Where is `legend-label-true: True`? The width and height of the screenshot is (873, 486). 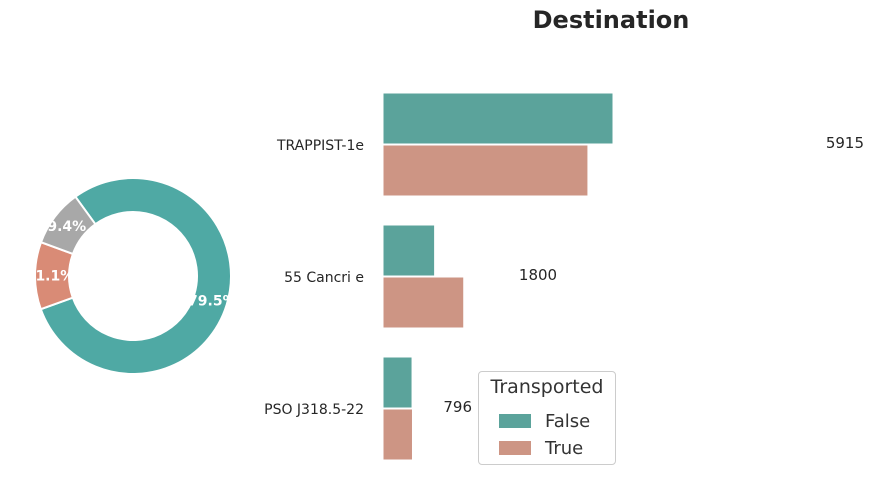
legend-label-true: True is located at coordinates (564, 448).